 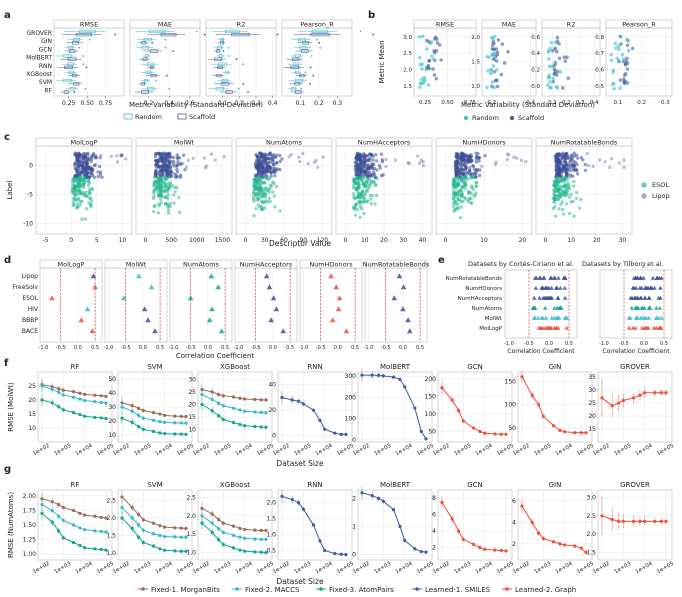 I want to click on axis-title-c-x: Descriptor Value, so click(x=300, y=243).